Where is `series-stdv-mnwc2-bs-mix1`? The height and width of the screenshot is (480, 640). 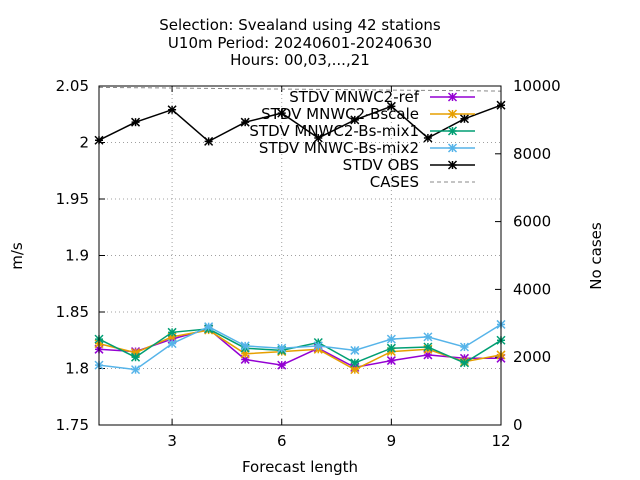
series-stdv-mnwc2-bs-mix1 is located at coordinates (300, 346).